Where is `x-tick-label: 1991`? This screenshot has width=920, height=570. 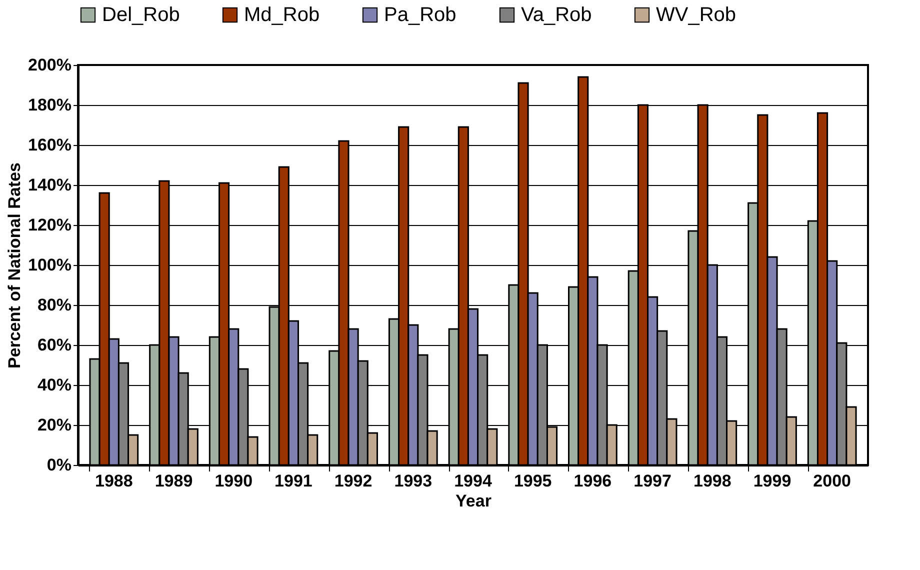
x-tick-label: 1991 is located at coordinates (293, 481).